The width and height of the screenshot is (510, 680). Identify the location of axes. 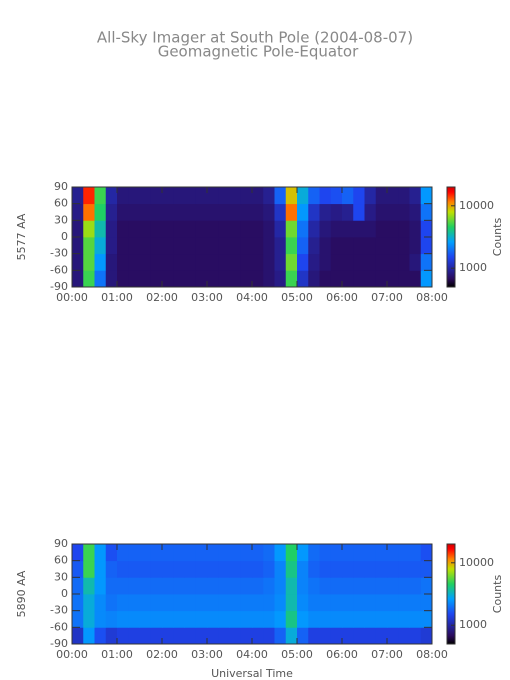
(252, 594).